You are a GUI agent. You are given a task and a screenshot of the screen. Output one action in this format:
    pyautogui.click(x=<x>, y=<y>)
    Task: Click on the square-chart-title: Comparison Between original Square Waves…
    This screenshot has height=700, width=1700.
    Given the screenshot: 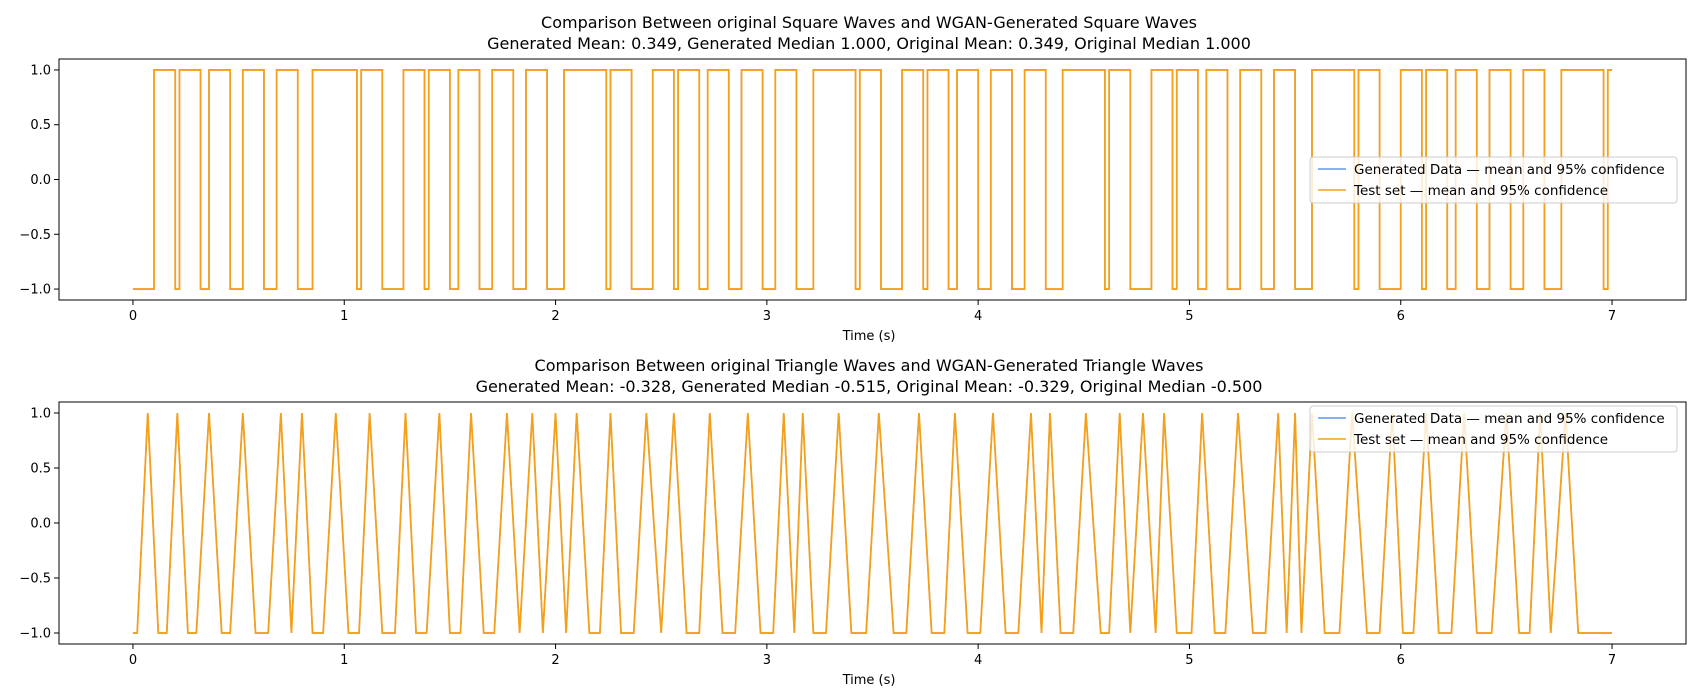 What is the action you would take?
    pyautogui.click(x=869, y=22)
    